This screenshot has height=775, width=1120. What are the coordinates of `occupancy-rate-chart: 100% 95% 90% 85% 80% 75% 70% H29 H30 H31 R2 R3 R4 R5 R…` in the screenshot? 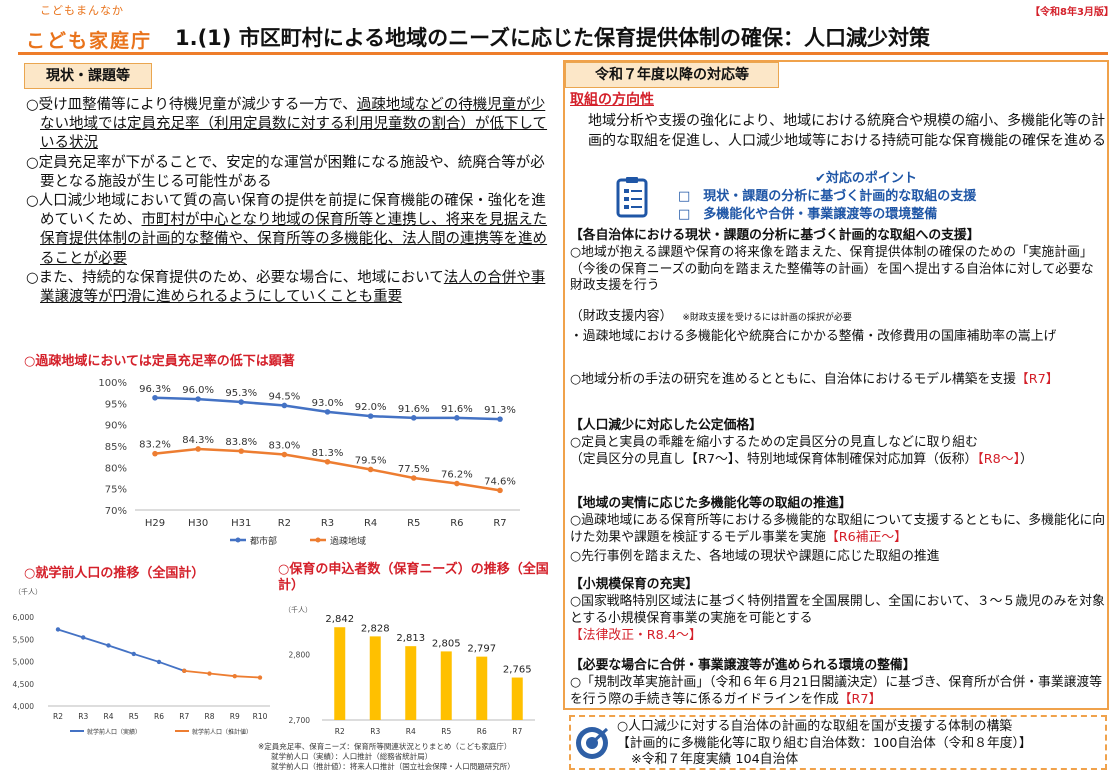 It's located at (309, 462).